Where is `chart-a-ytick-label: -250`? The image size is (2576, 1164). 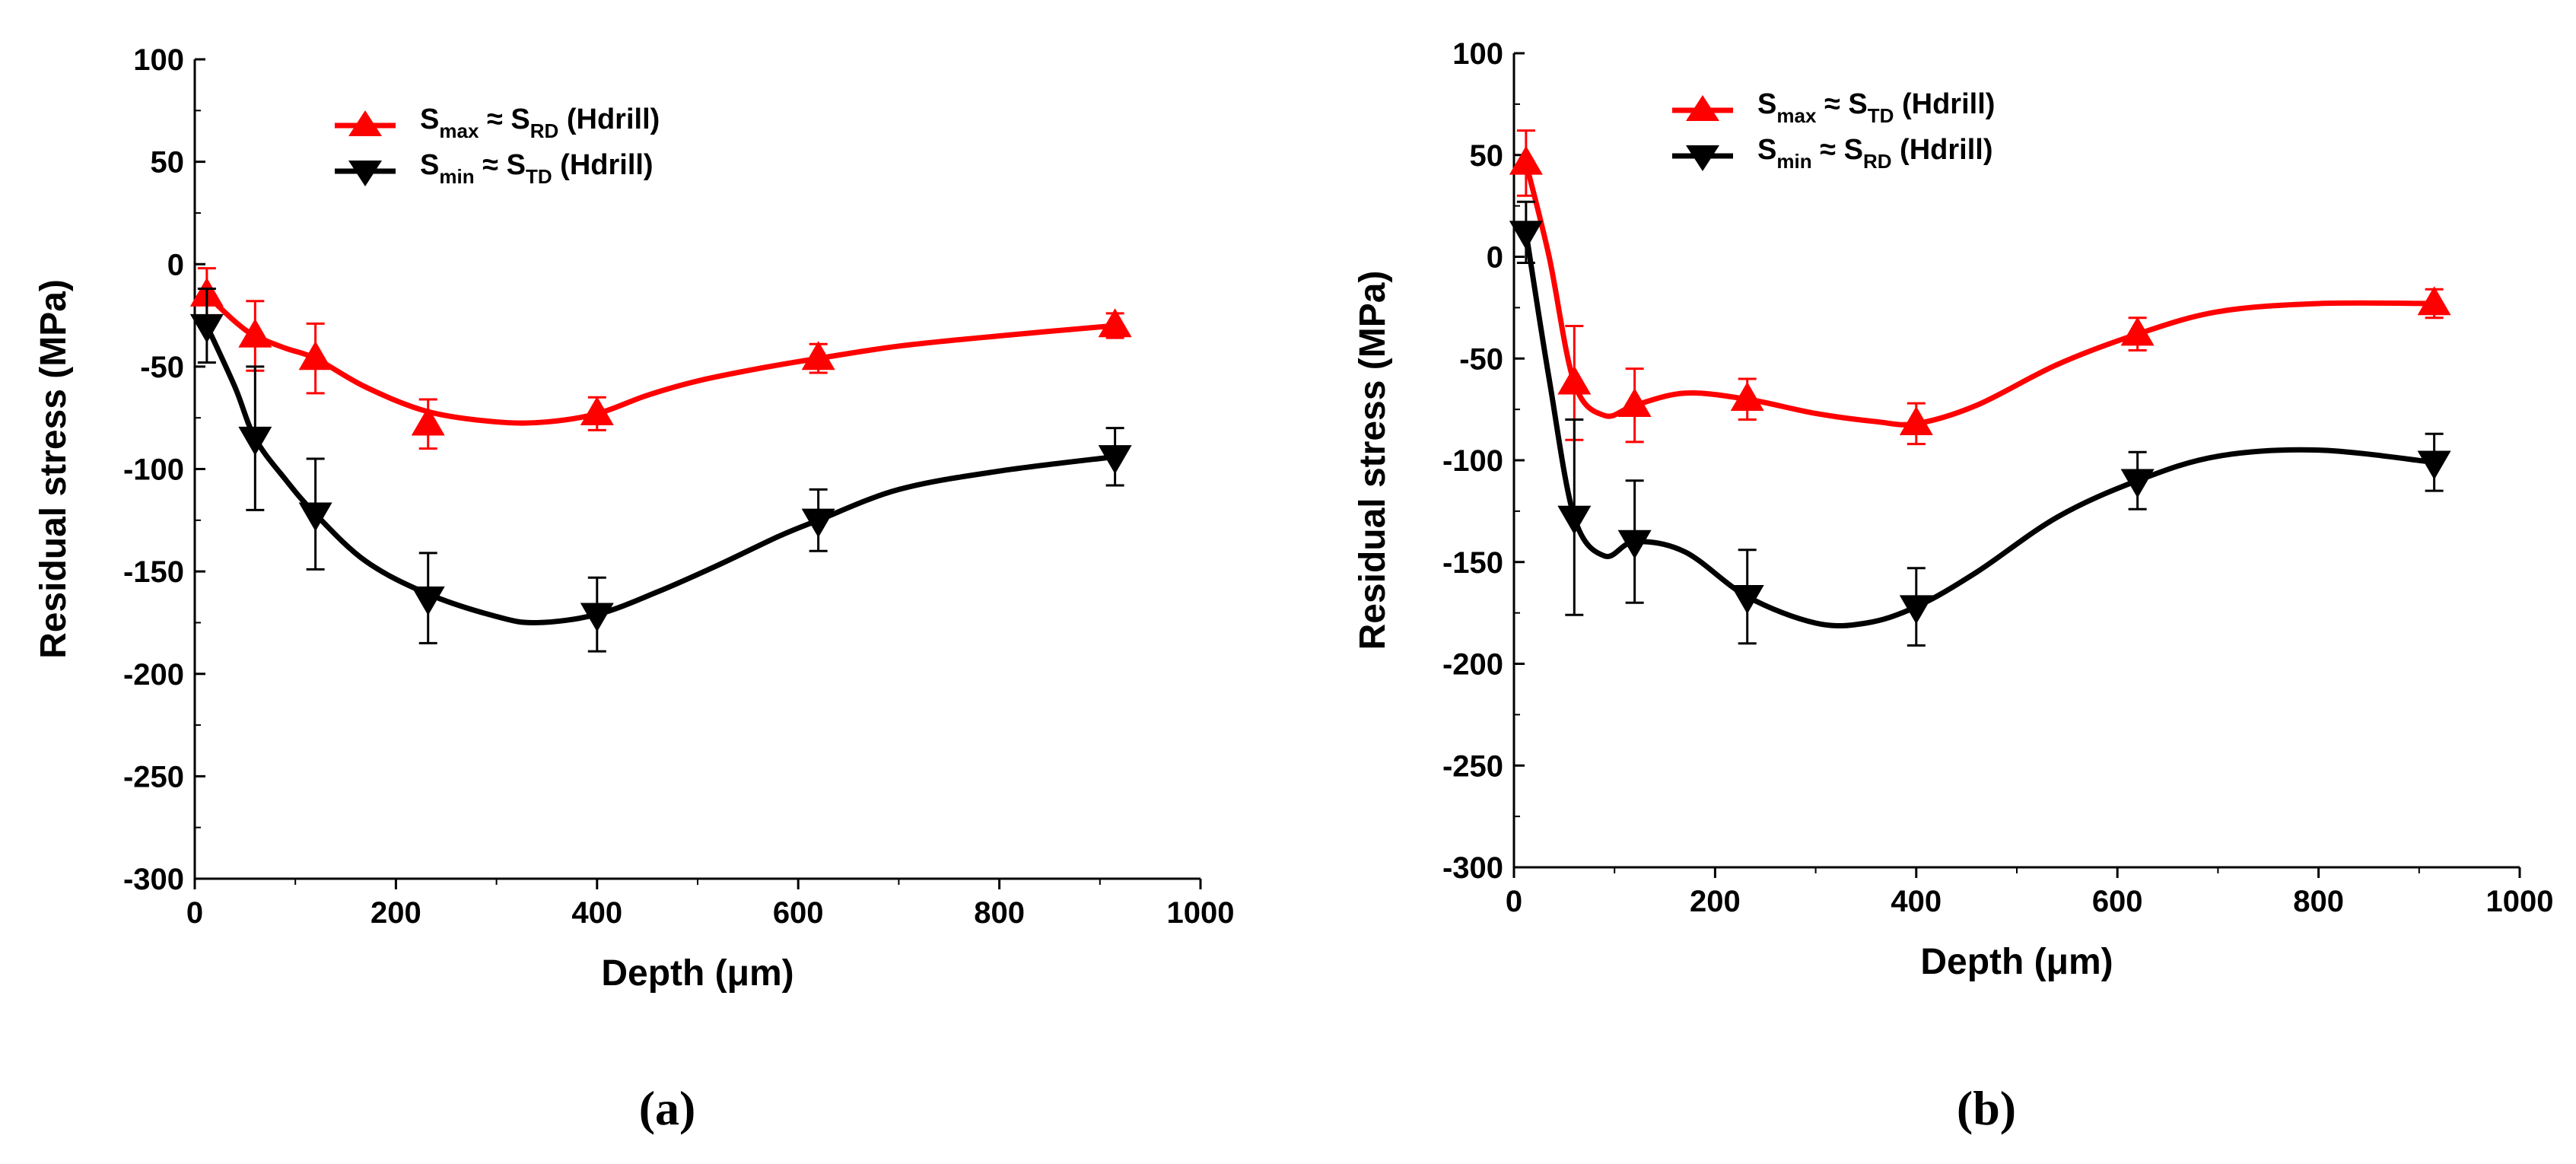 chart-a-ytick-label: -250 is located at coordinates (153, 776).